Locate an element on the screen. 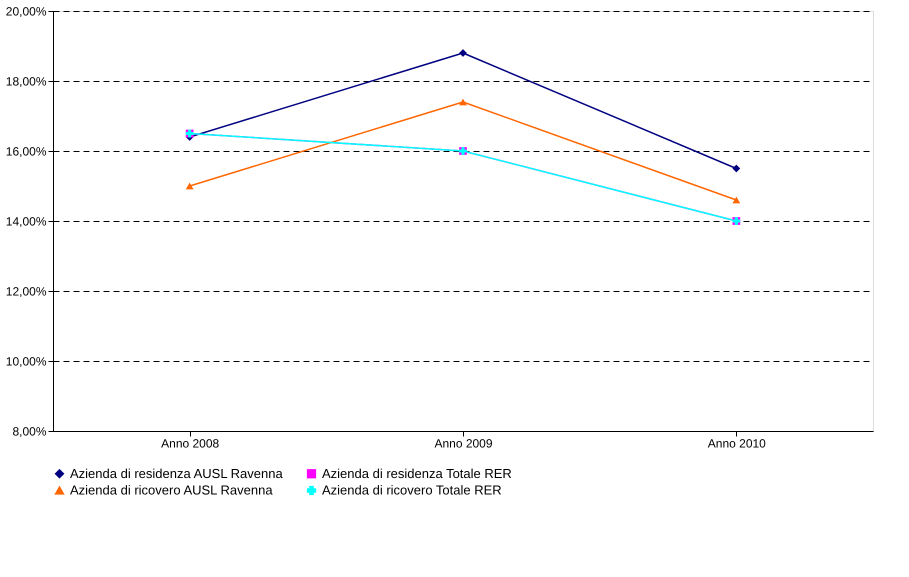  legend-label: Azienda di residenza AUSL Ravenna is located at coordinates (177, 473).